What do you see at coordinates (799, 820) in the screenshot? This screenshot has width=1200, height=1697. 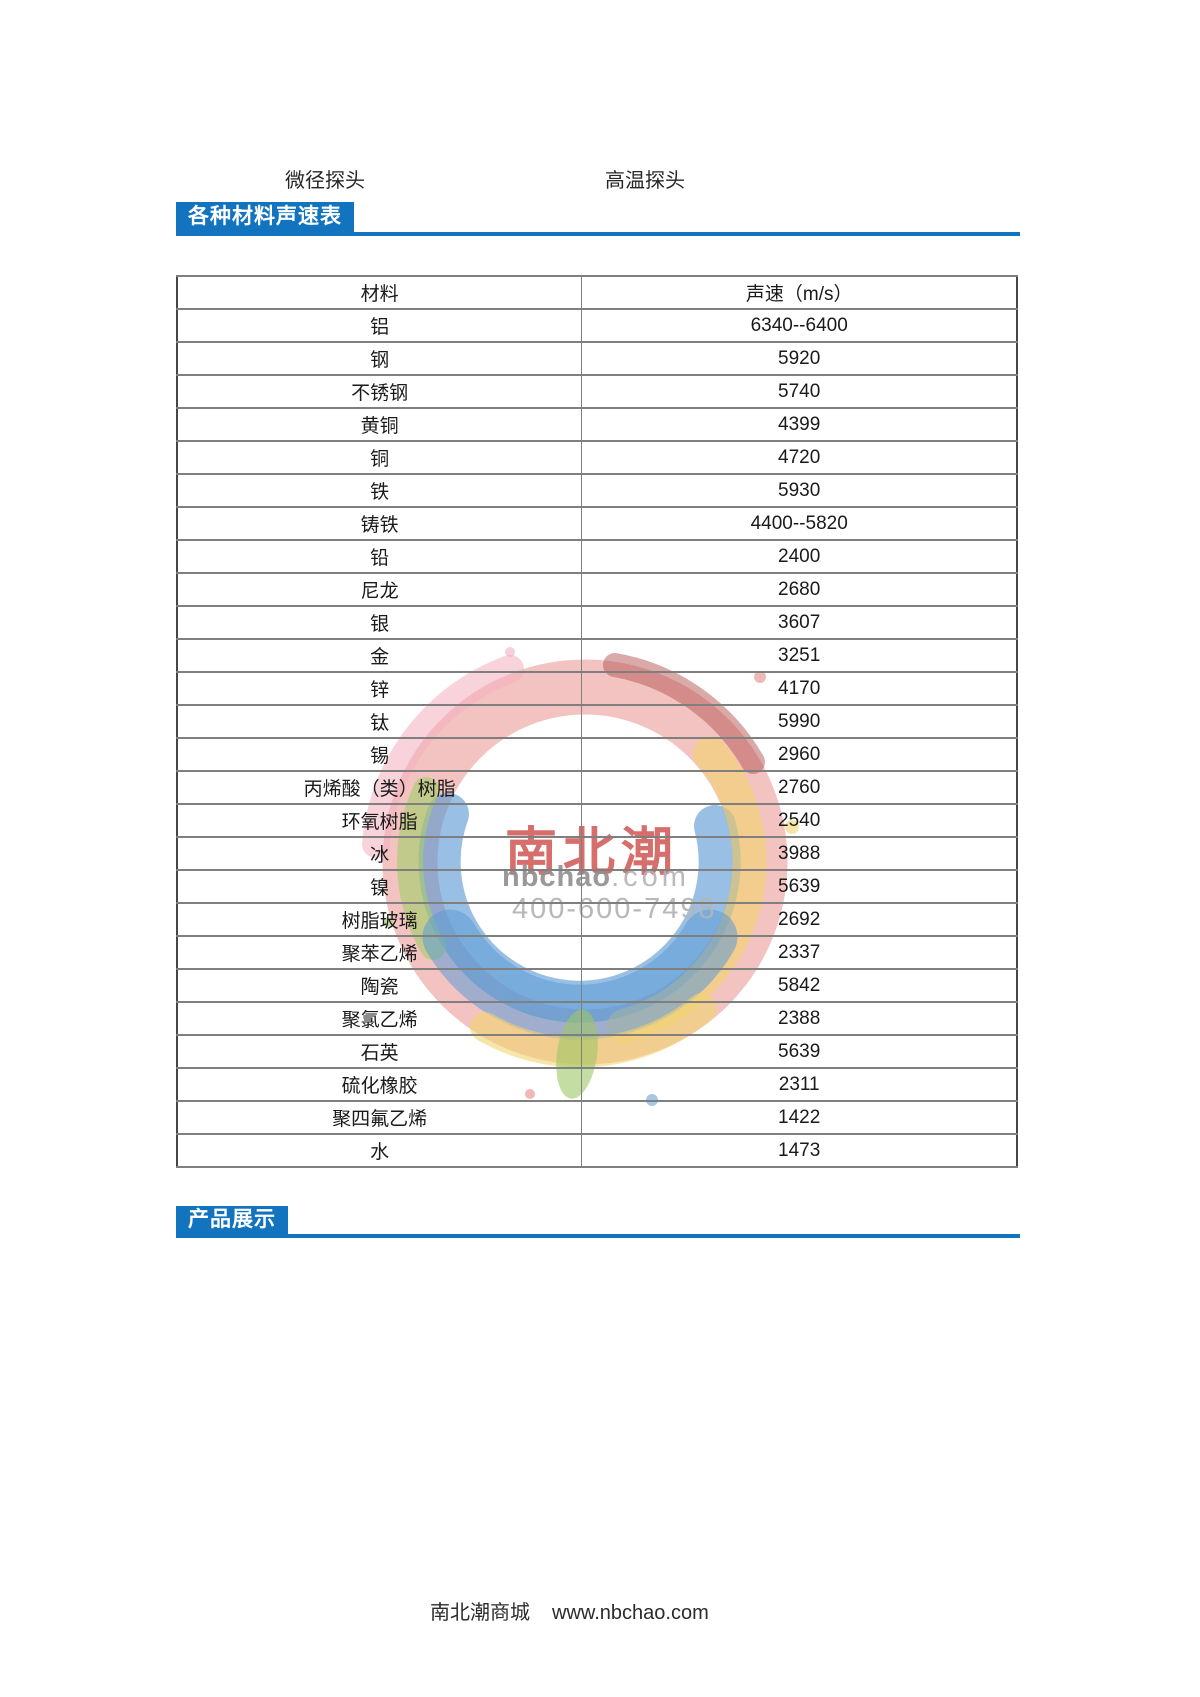 I see `velocity-cell: 2540` at bounding box center [799, 820].